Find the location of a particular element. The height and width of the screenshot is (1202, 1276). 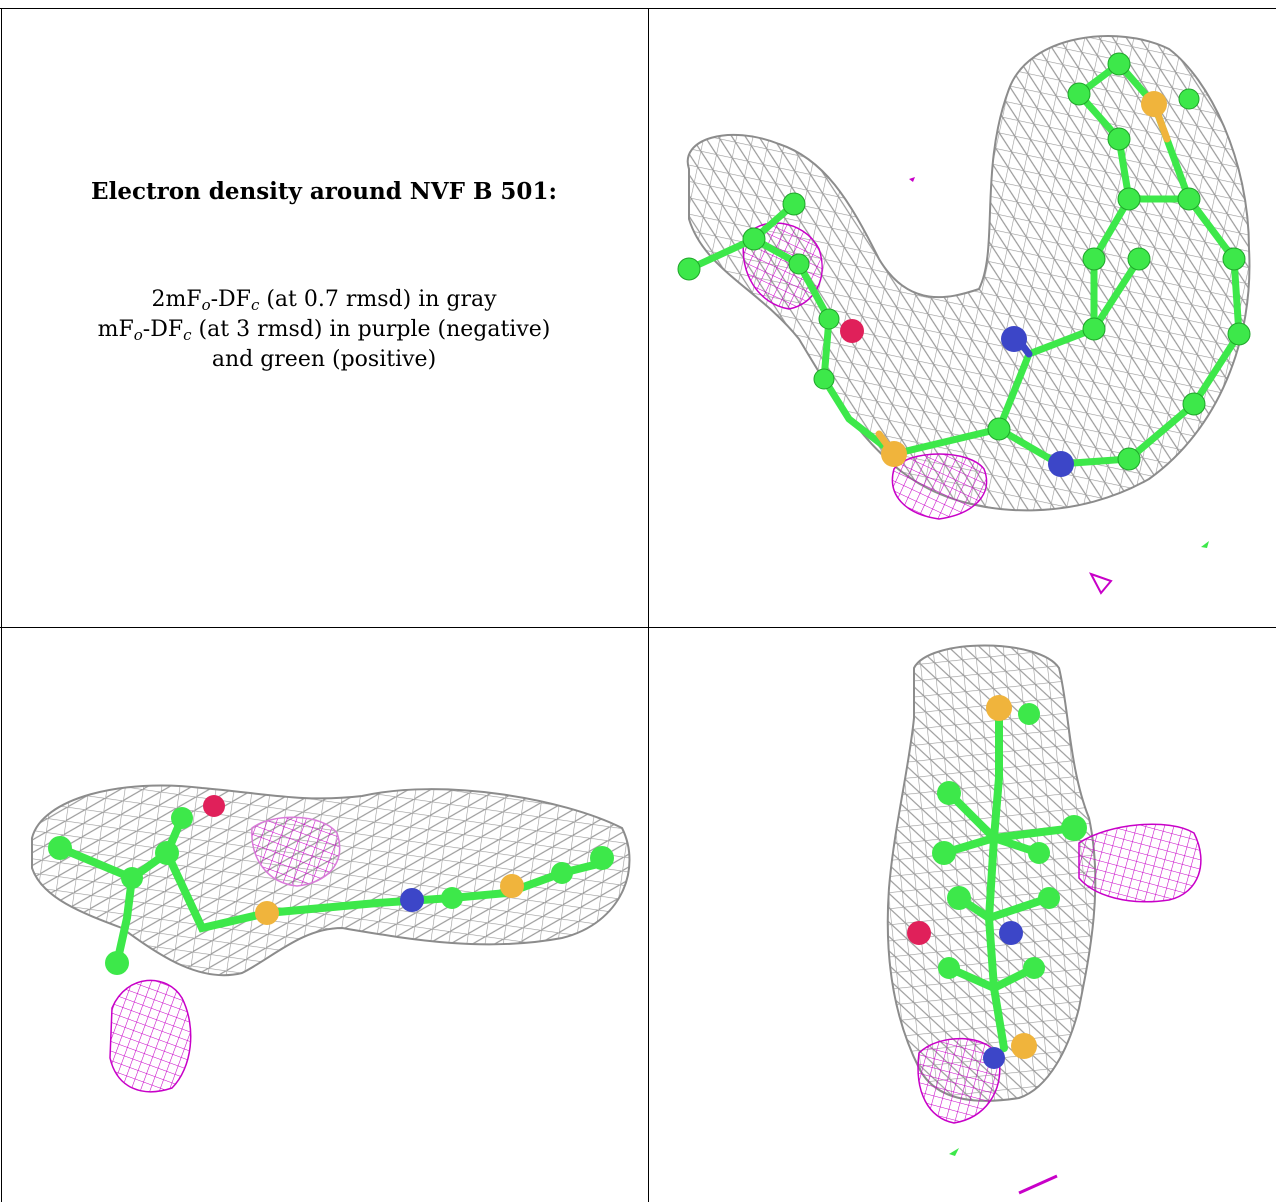

legend-line-fo-fc: mFo-DFc (at 3 rmsd) in purple (negative) is located at coordinates (324, 330).